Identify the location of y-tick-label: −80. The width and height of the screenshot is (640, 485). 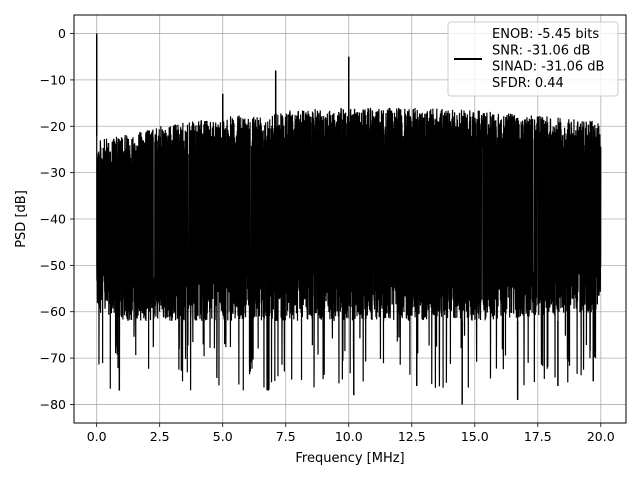
(53, 404).